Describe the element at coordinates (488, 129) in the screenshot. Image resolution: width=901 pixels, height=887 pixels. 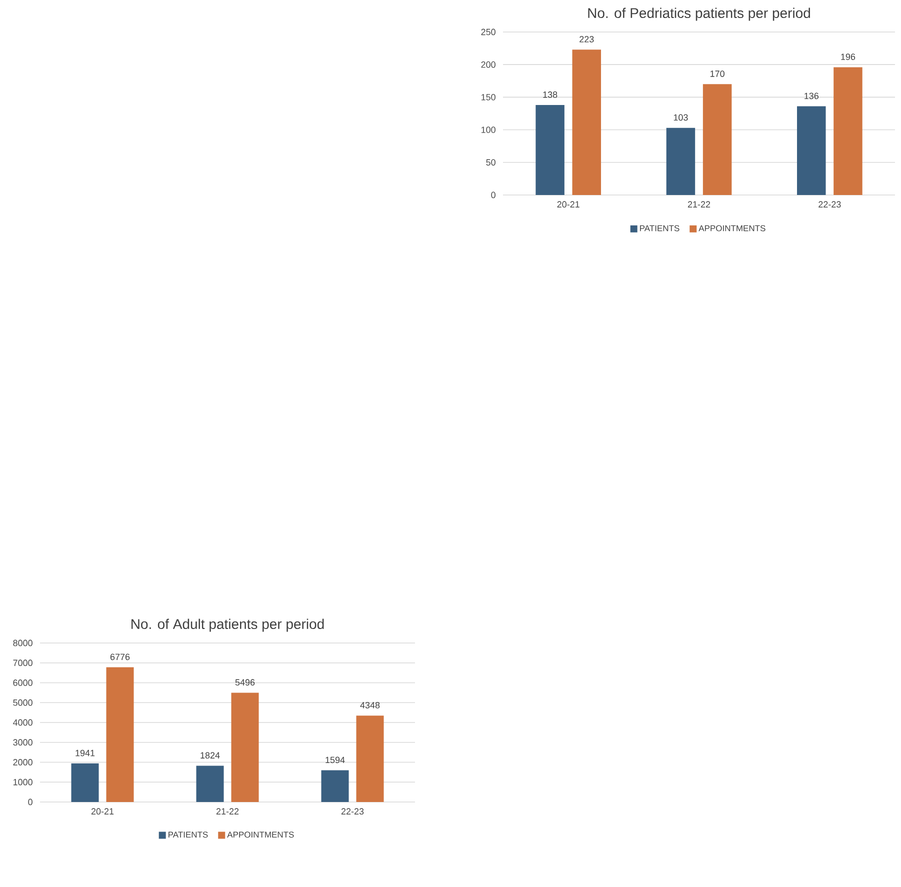
I see `y-tick-label: 100` at that location.